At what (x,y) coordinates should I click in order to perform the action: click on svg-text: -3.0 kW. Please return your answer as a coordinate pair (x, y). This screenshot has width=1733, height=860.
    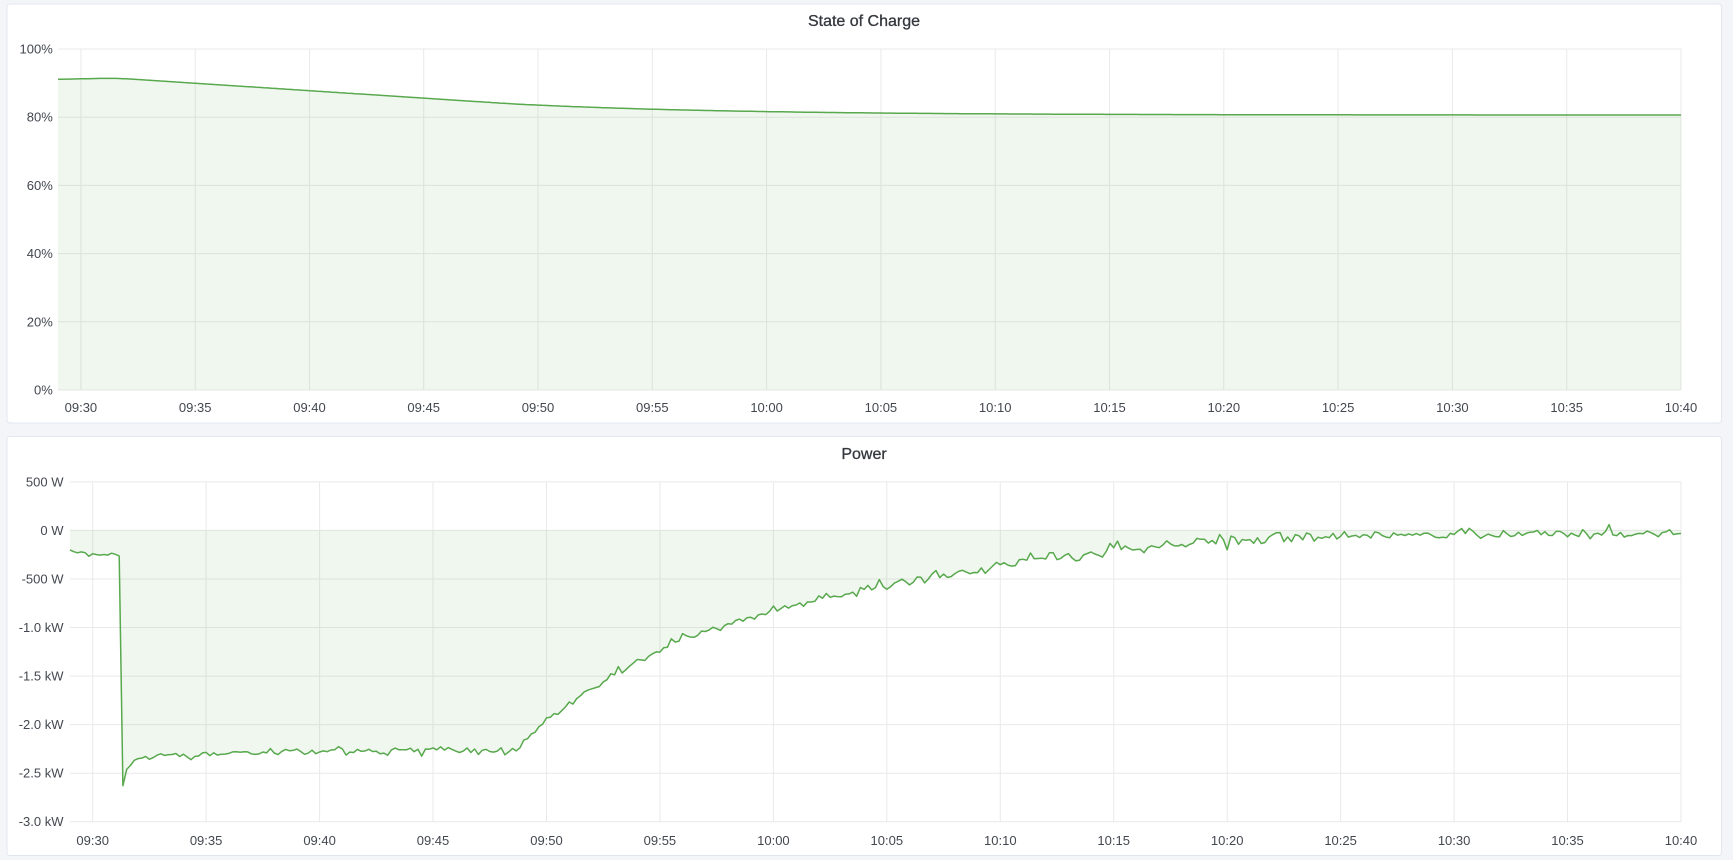
    Looking at the image, I should click on (42, 821).